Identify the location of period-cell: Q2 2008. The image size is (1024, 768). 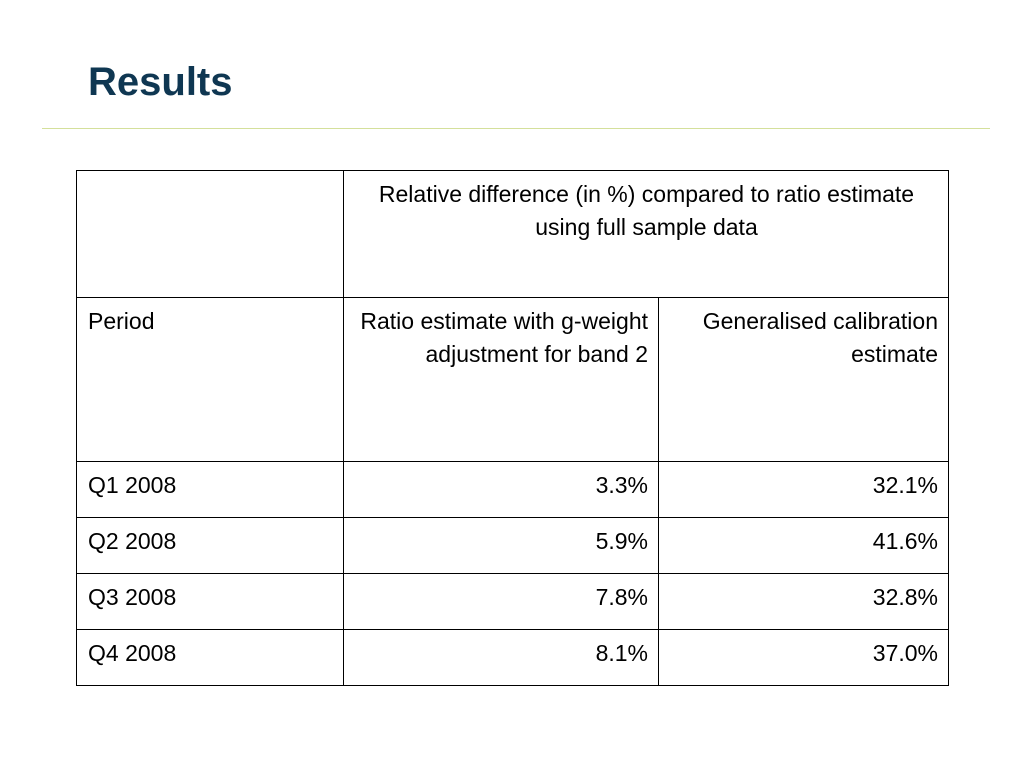
(210, 545).